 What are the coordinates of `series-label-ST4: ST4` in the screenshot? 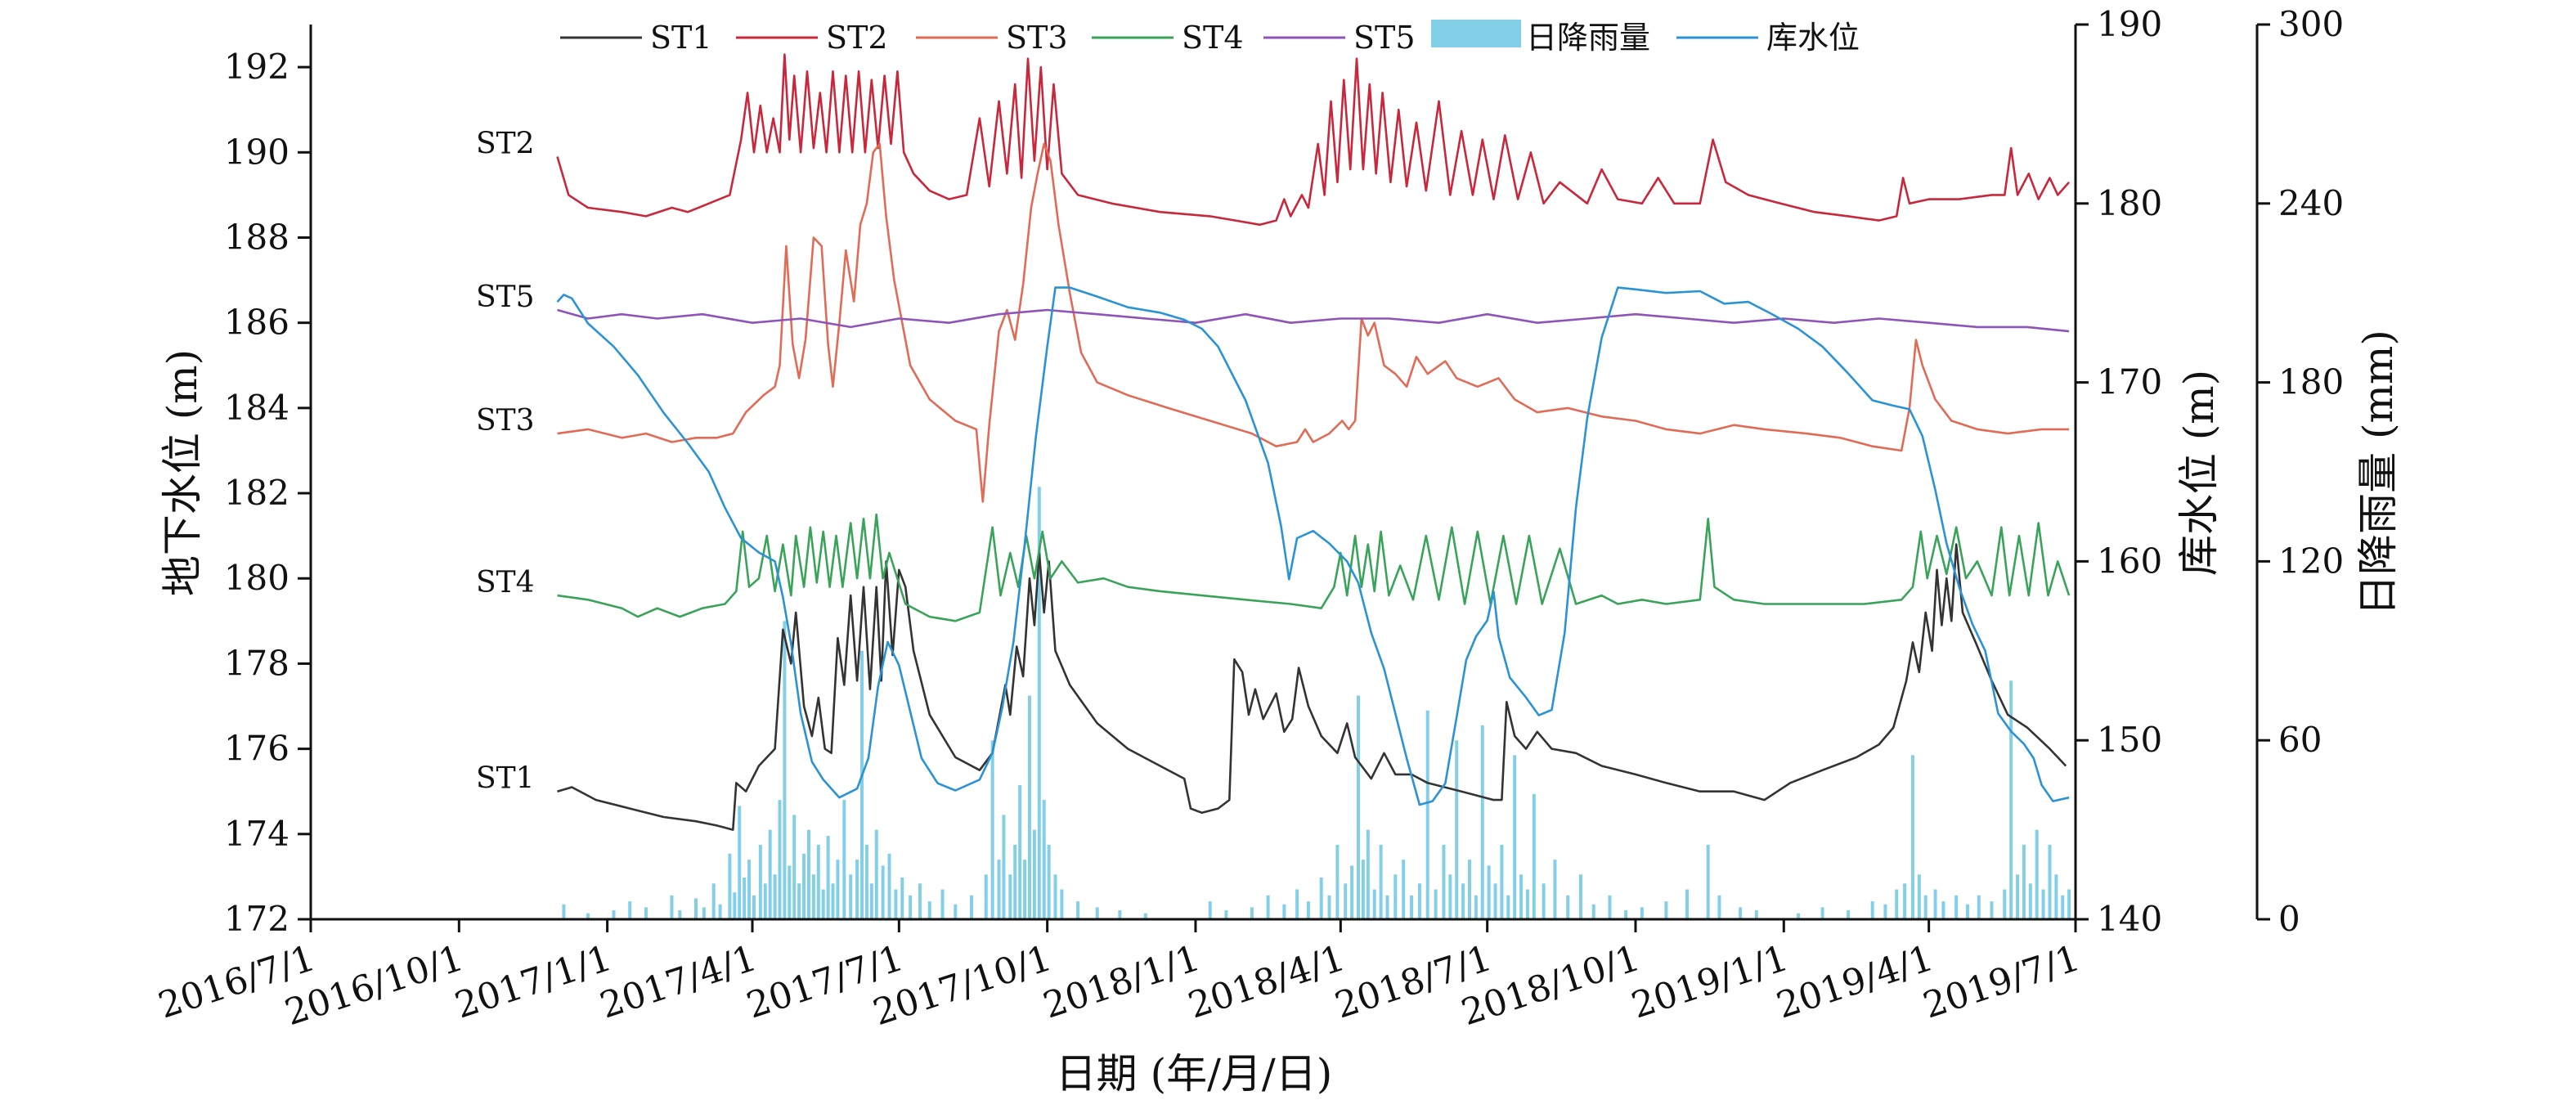 It's located at (506, 582).